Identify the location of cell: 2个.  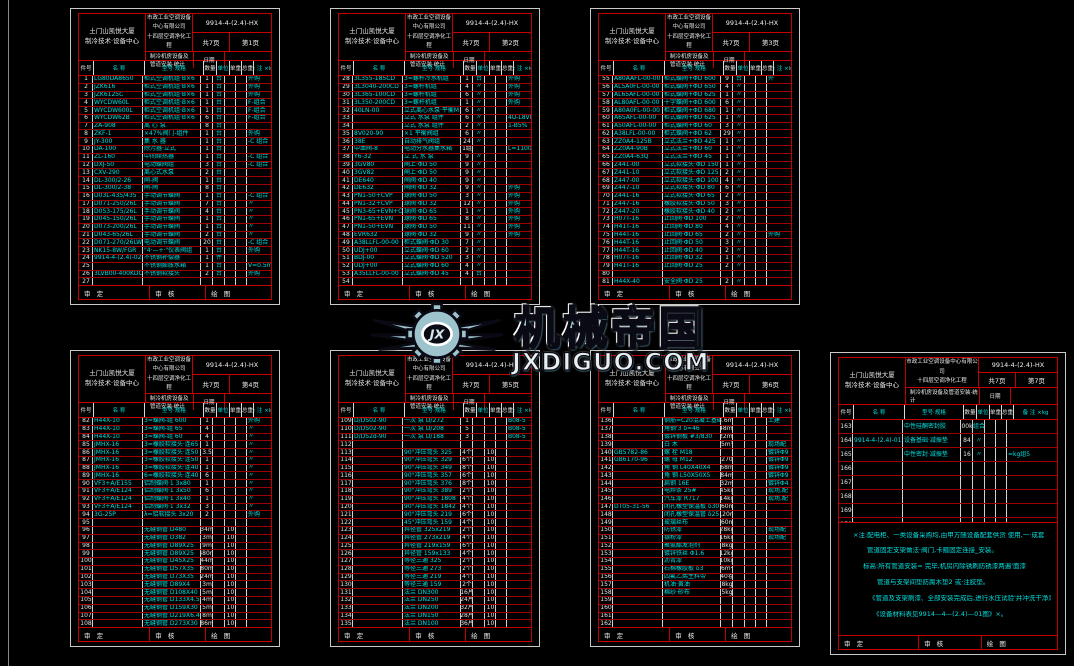
(467, 561).